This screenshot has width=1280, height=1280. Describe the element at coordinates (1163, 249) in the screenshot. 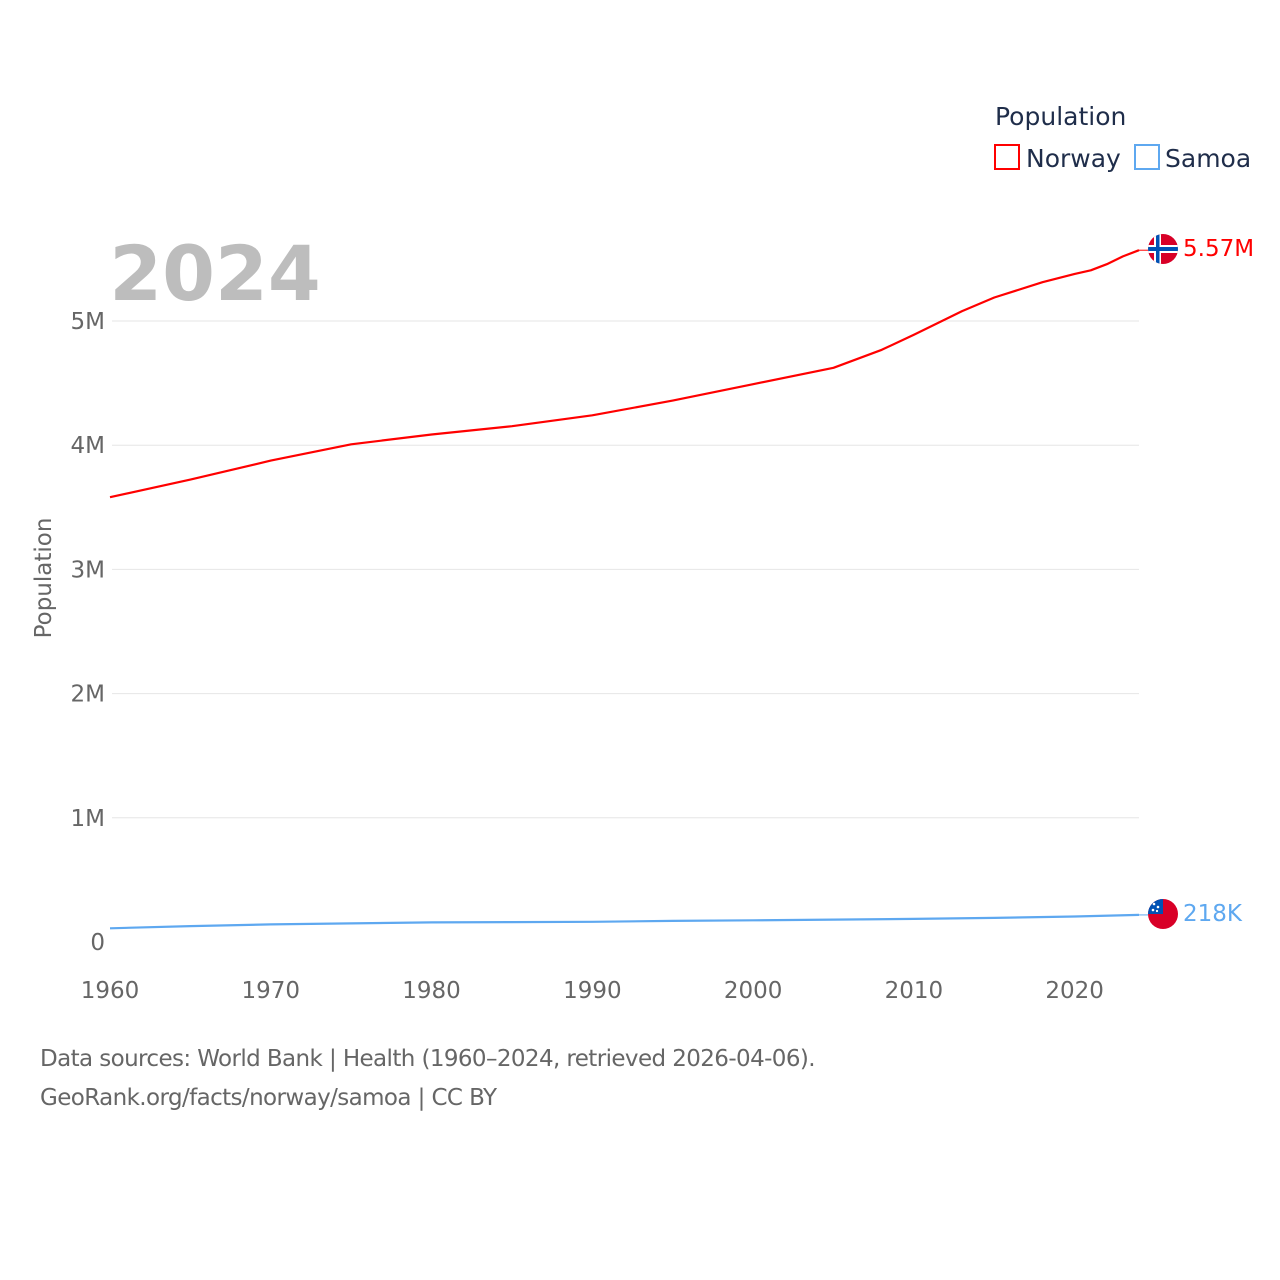

I see `norway-flag-icon` at that location.